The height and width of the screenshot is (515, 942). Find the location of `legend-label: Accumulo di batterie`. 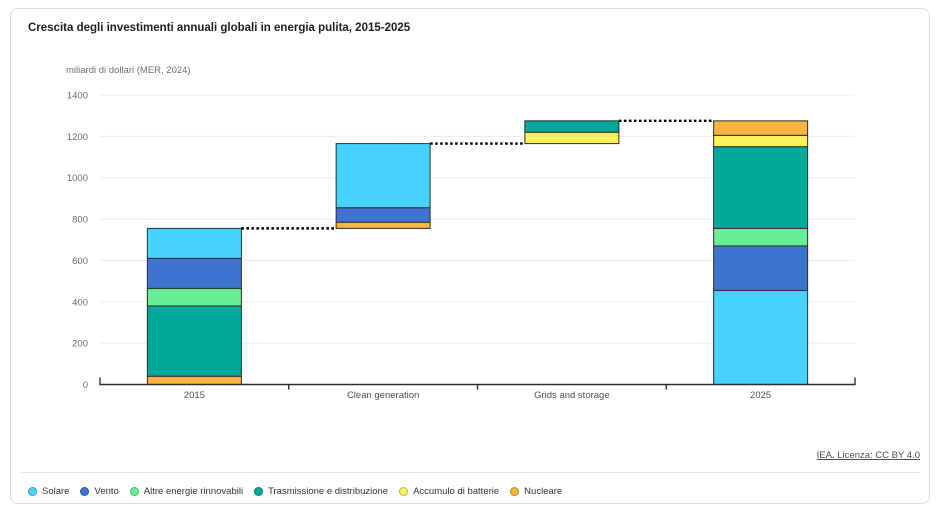

legend-label: Accumulo di batterie is located at coordinates (456, 491).